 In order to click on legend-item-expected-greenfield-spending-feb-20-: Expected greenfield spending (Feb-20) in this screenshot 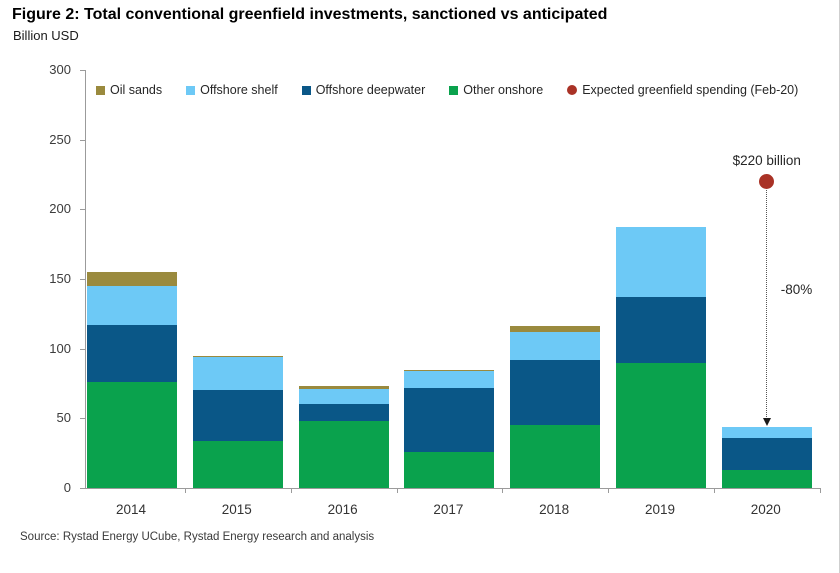, I will do `click(682, 90)`.